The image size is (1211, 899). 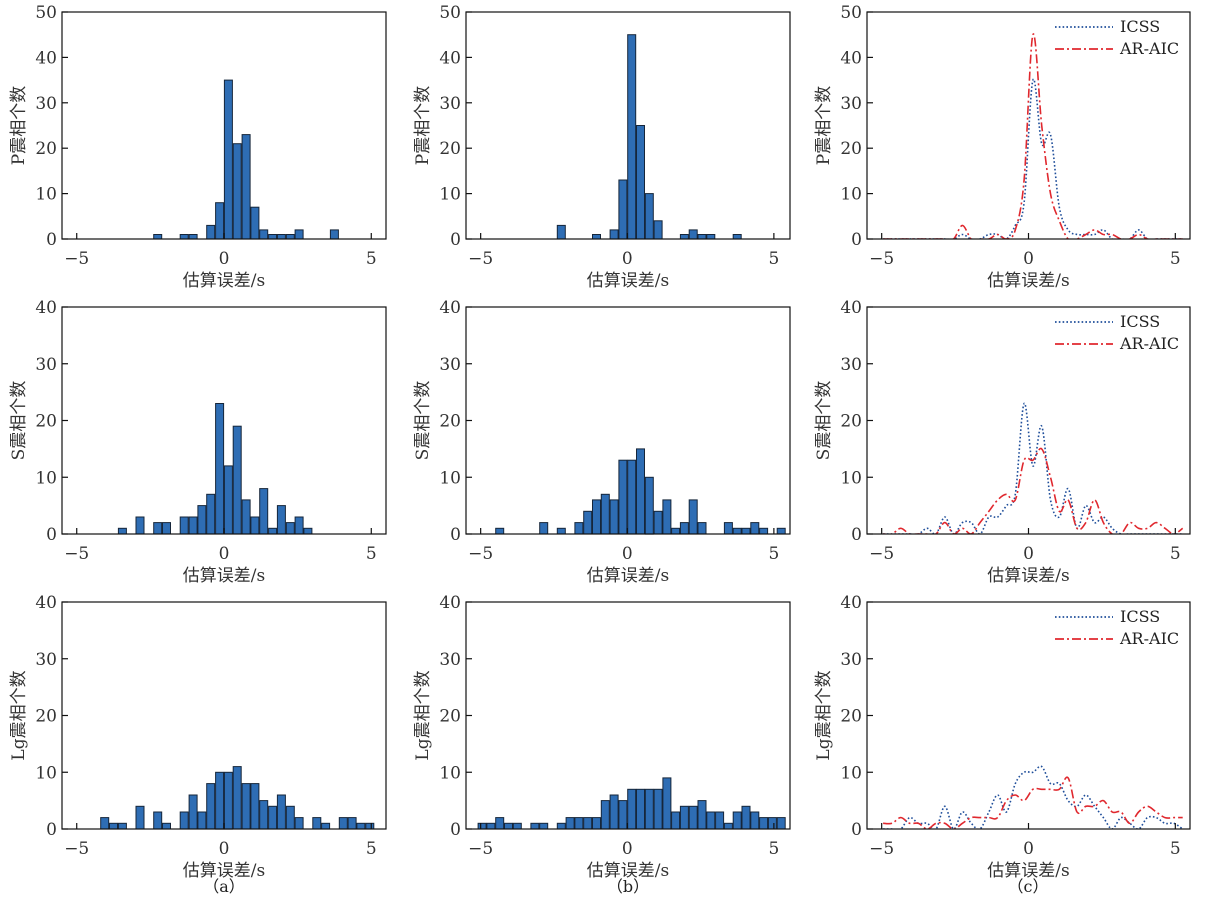 What do you see at coordinates (1033, 158) in the screenshot?
I see `series-line-icss` at bounding box center [1033, 158].